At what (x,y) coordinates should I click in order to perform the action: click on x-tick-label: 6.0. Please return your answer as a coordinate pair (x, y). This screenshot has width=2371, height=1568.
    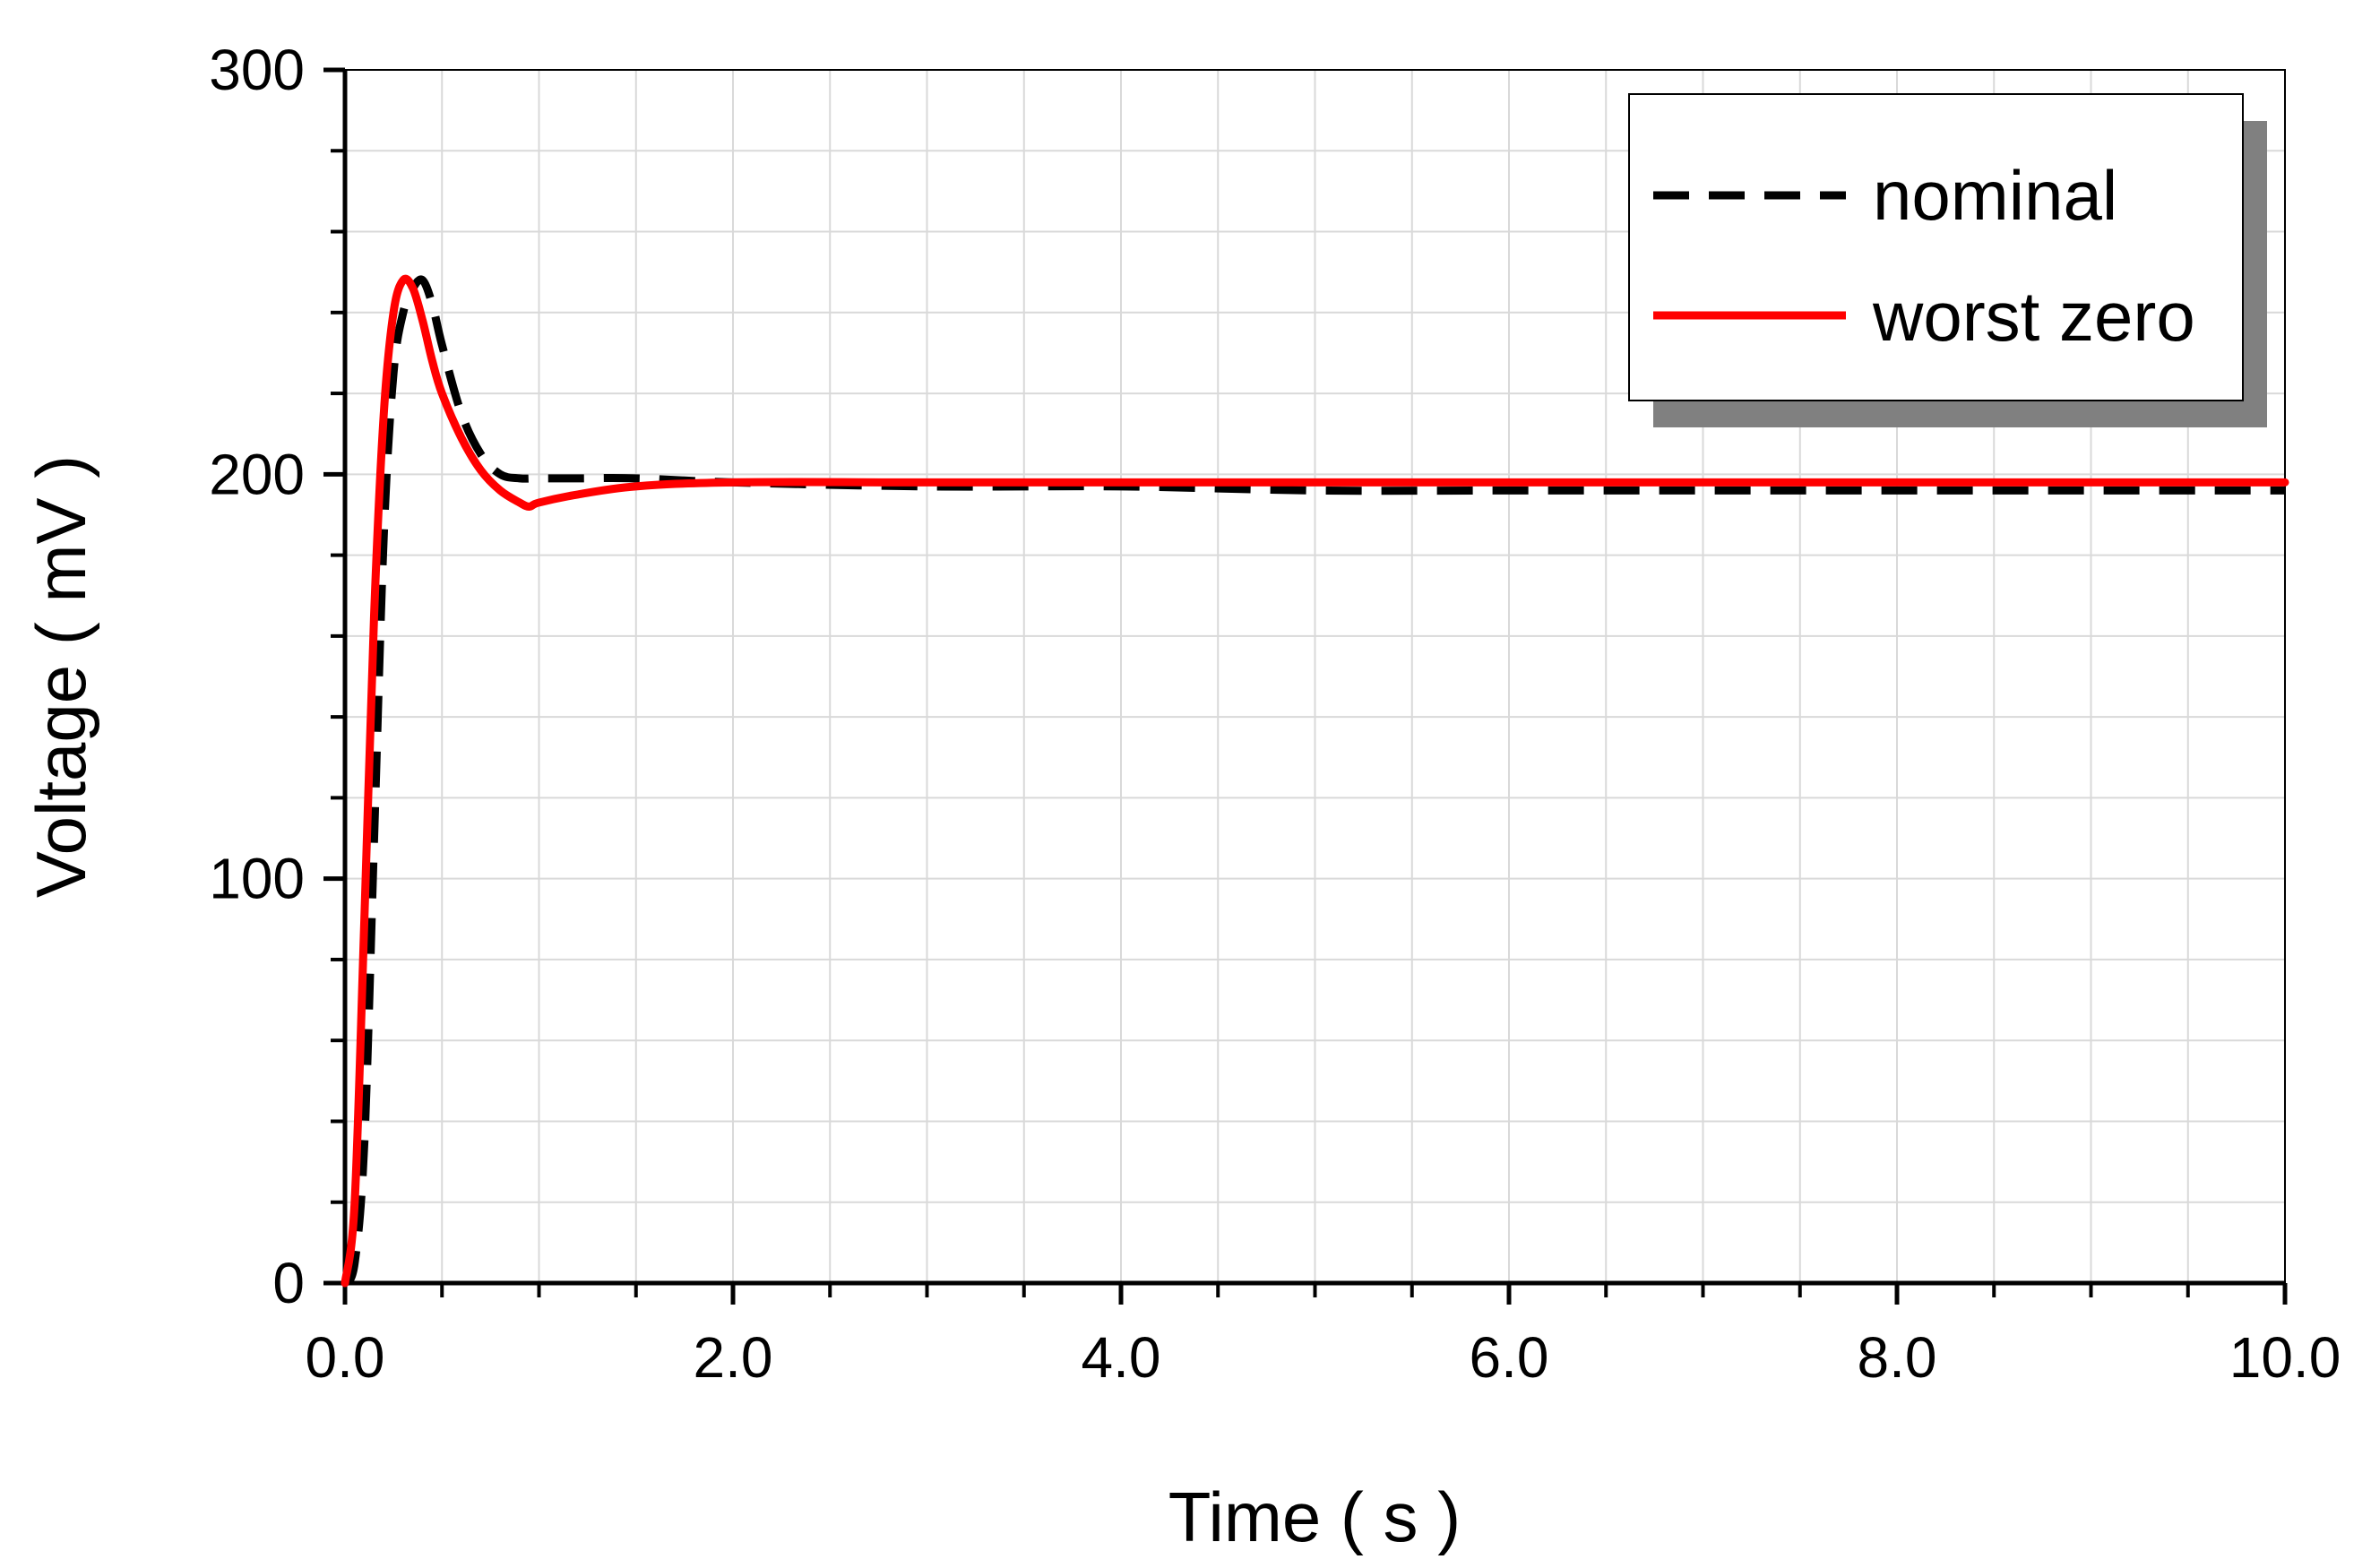
    Looking at the image, I should click on (1509, 1357).